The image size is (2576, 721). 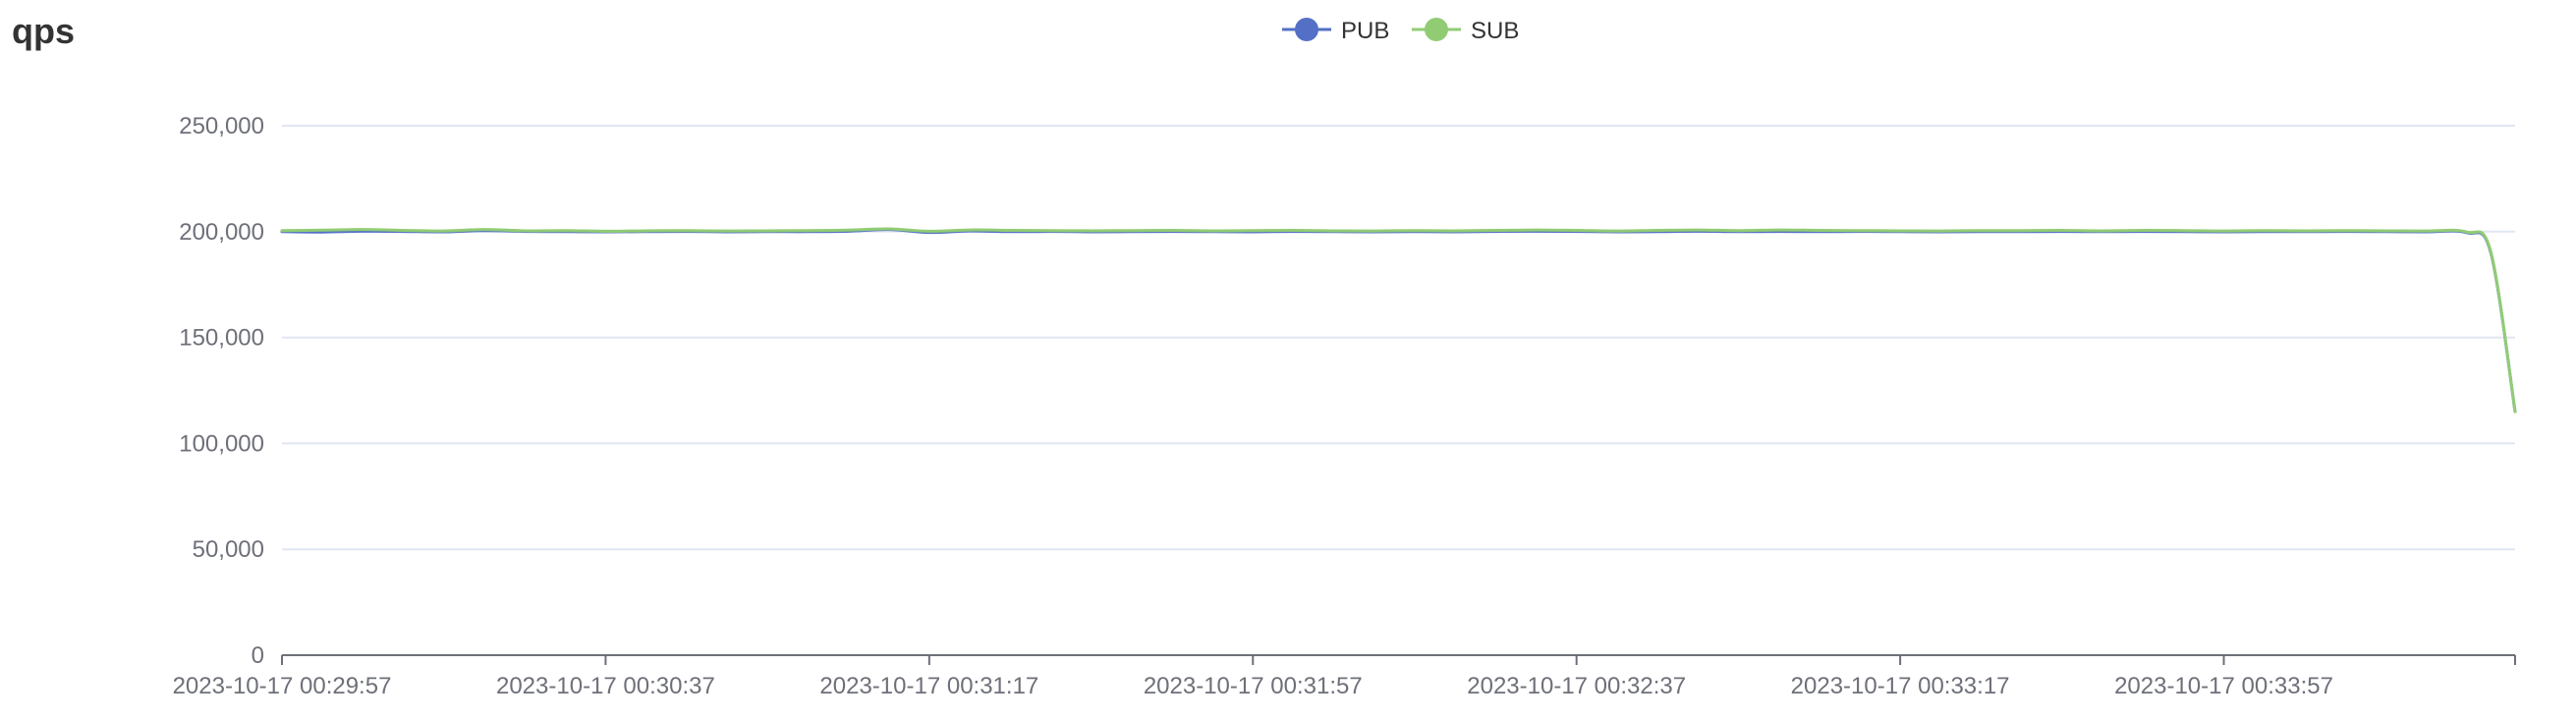 I want to click on chart-title: qps, so click(x=44, y=31).